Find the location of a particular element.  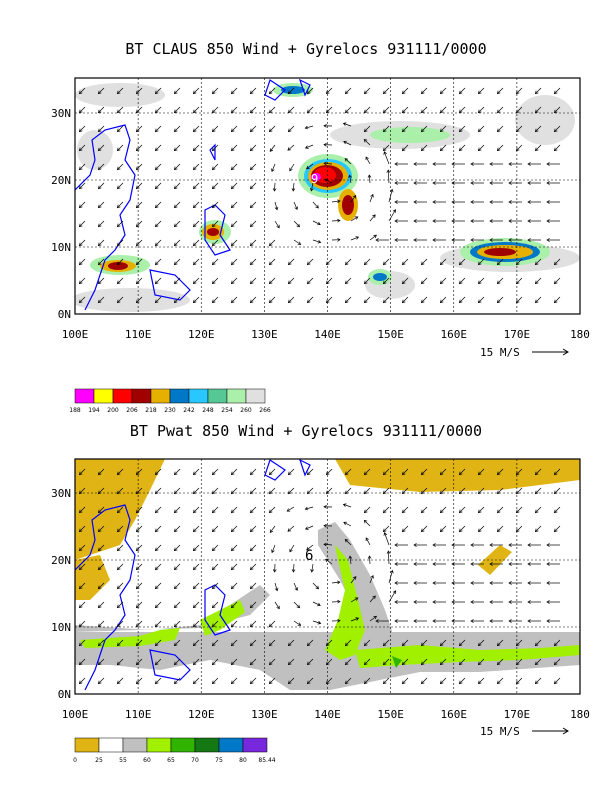

colorbar-label: 65 is located at coordinates (171, 760).